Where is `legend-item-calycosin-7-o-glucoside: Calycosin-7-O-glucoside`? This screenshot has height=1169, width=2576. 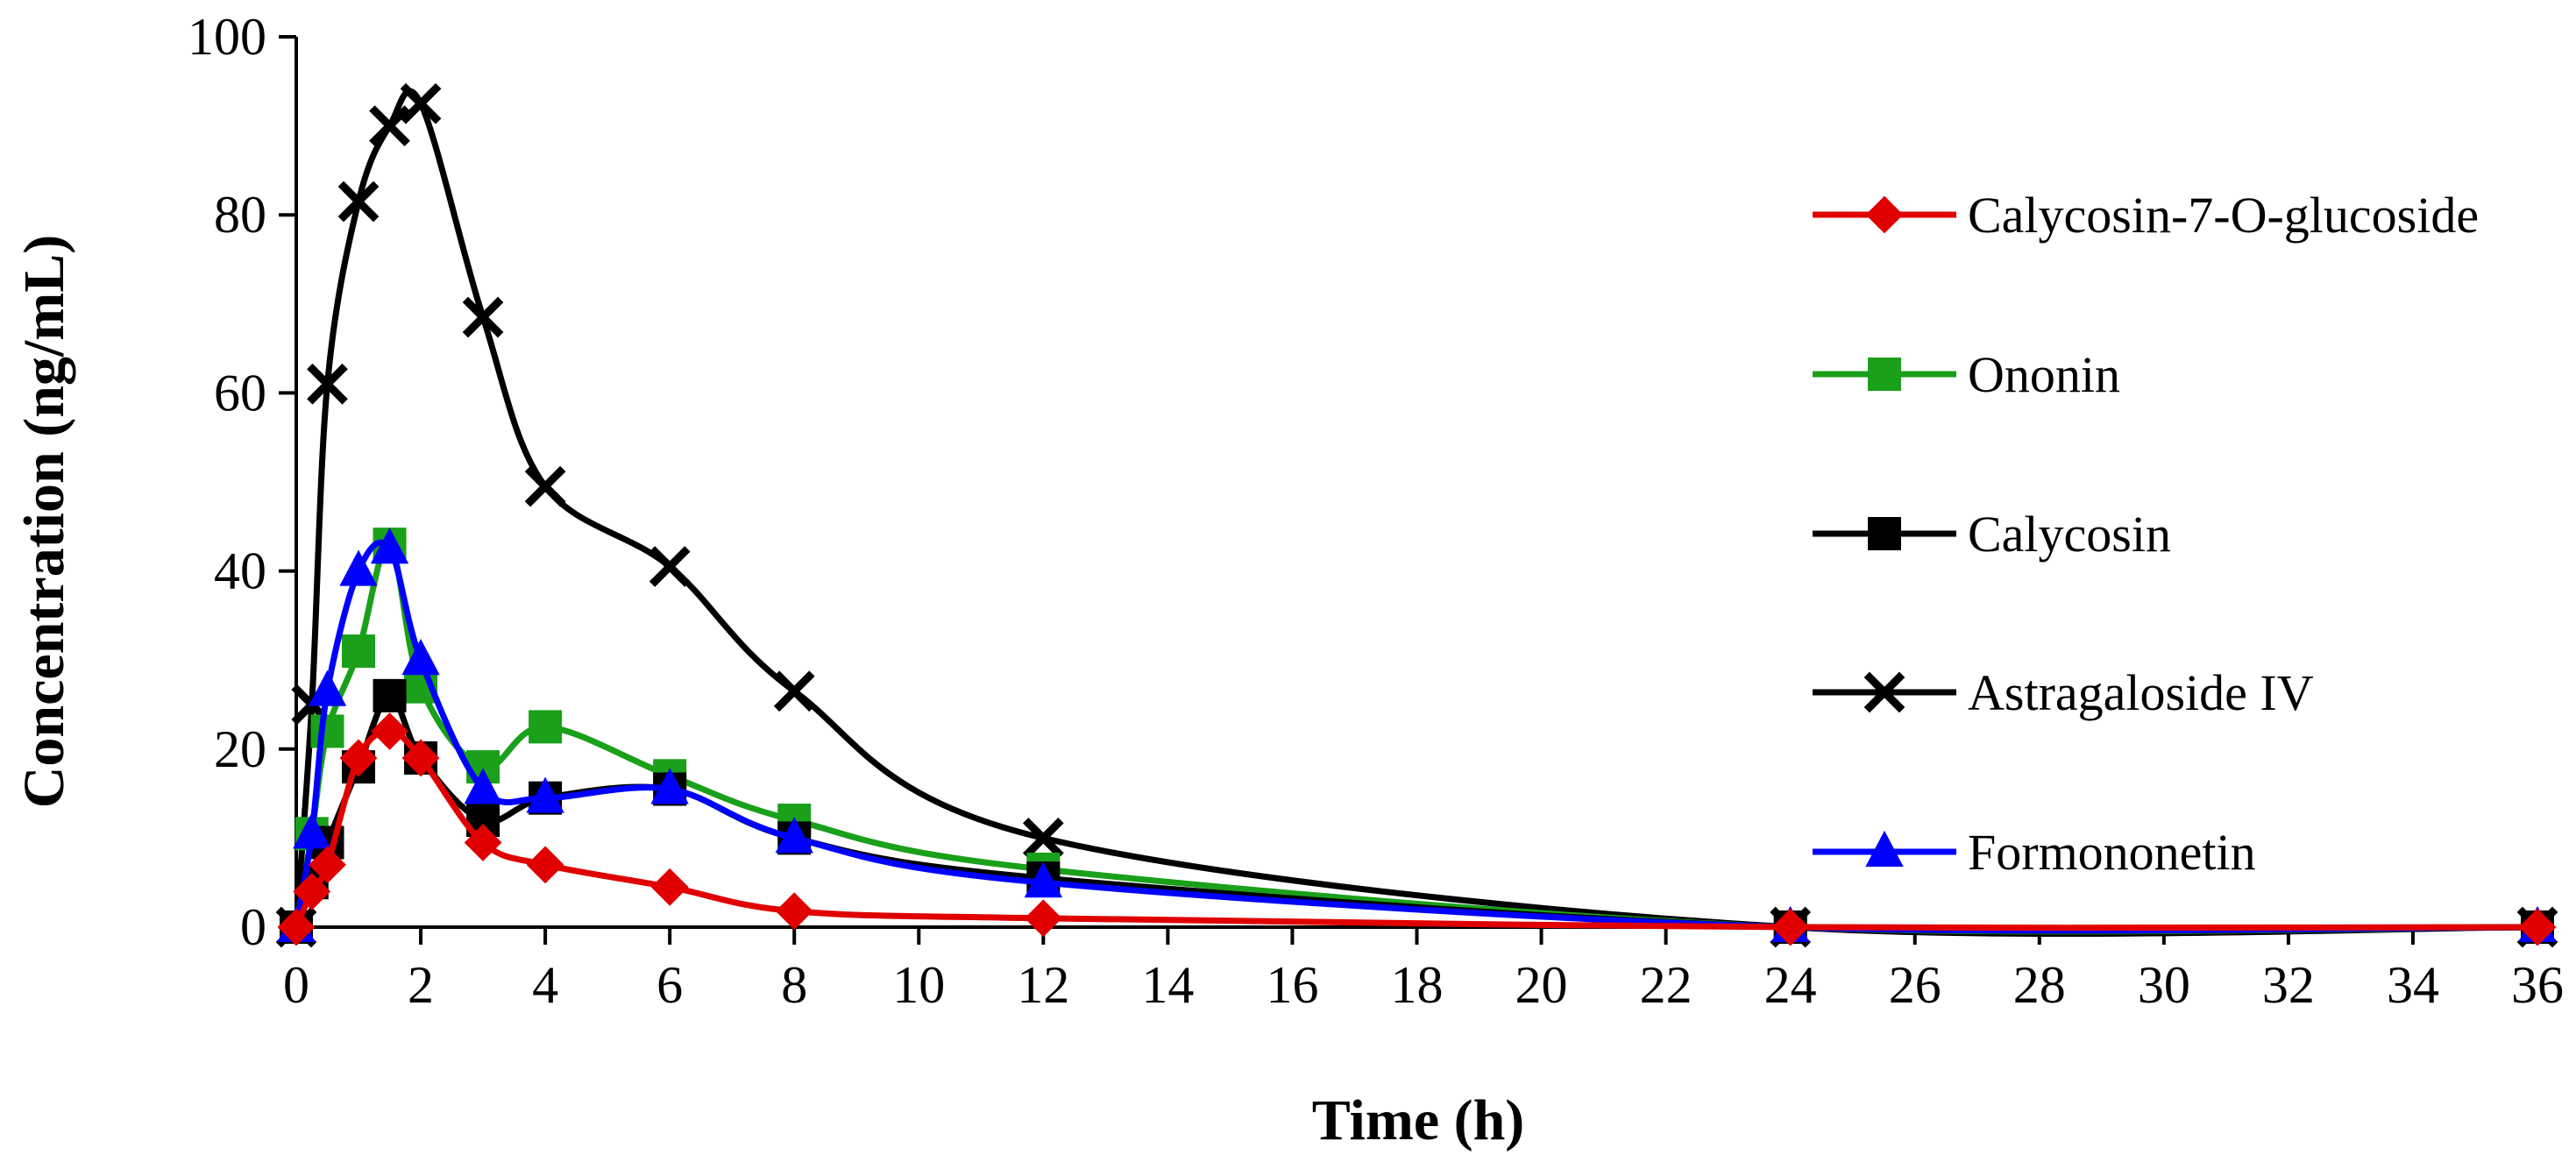 legend-item-calycosin-7-o-glucoside: Calycosin-7-O-glucoside is located at coordinates (2146, 215).